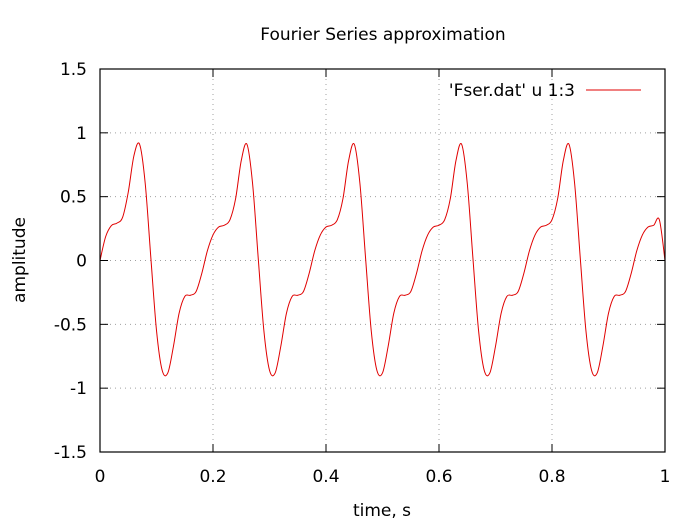  What do you see at coordinates (78, 389) in the screenshot?
I see `y-tick-label: -1` at bounding box center [78, 389].